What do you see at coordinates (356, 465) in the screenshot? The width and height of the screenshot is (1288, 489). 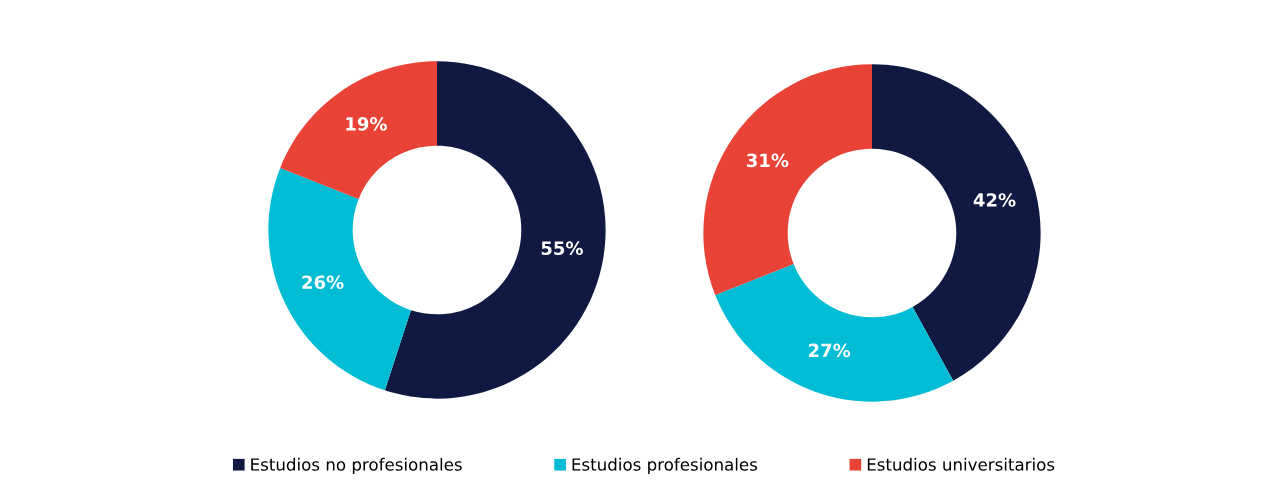 I see `legend-label: Estudios no profesionales` at bounding box center [356, 465].